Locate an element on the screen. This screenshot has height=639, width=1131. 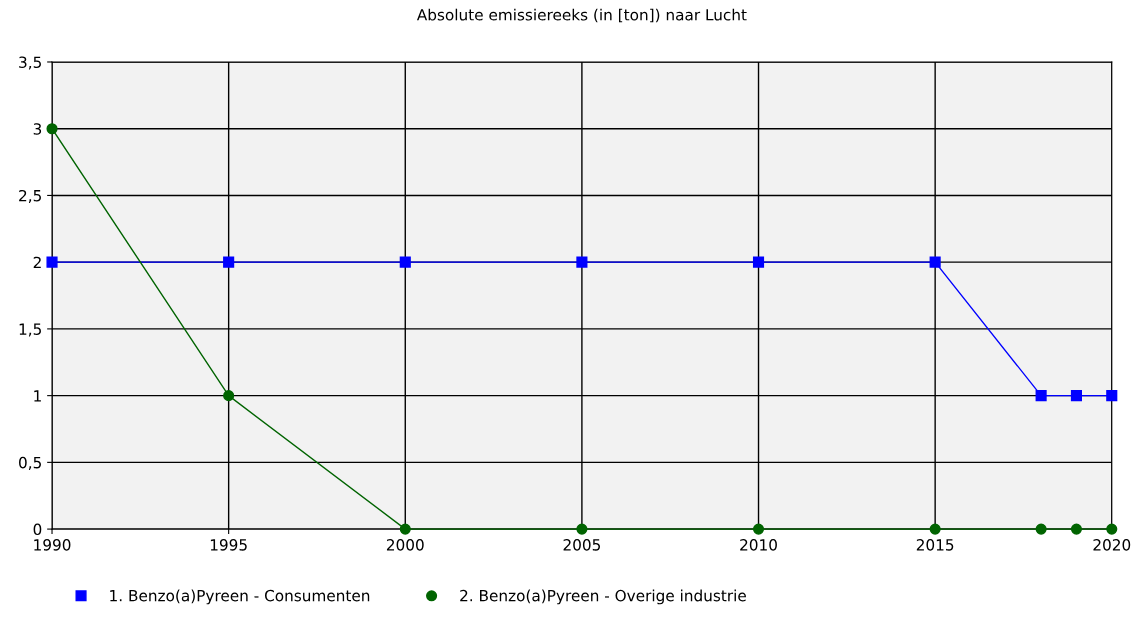
x-tick-label: 1995 is located at coordinates (228, 545).